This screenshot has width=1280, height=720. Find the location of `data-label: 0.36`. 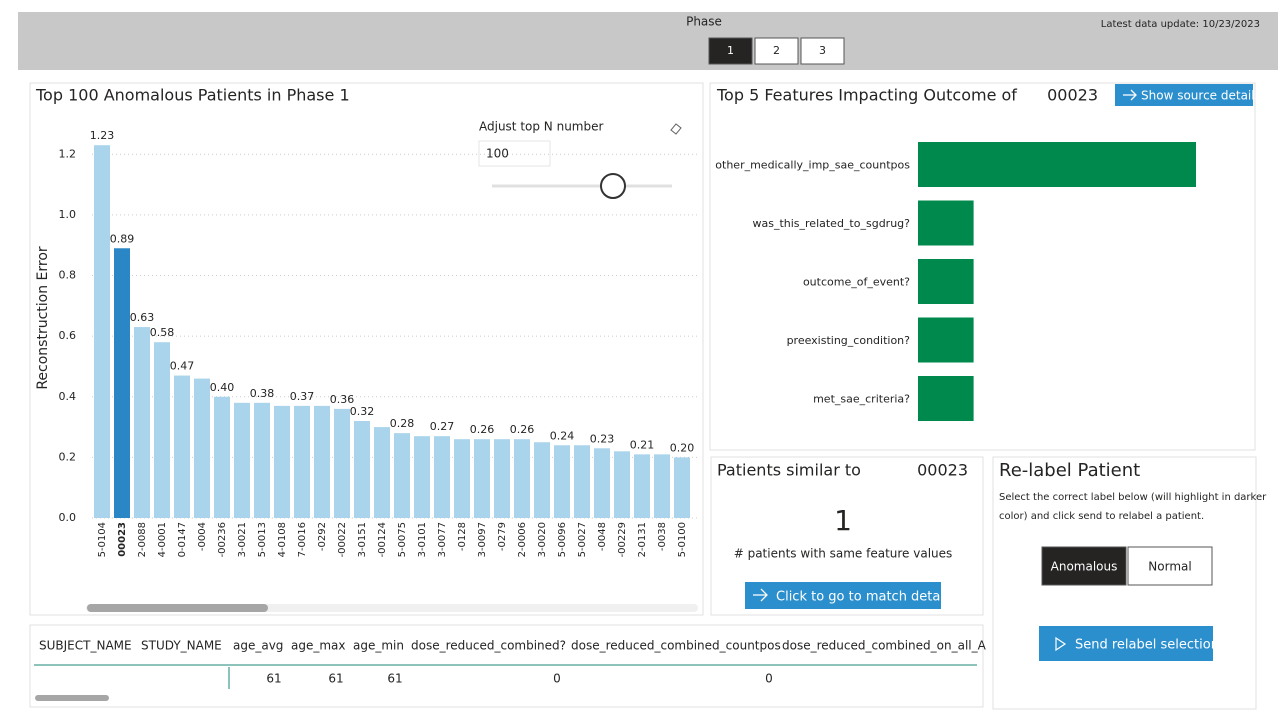

data-label: 0.36 is located at coordinates (342, 399).